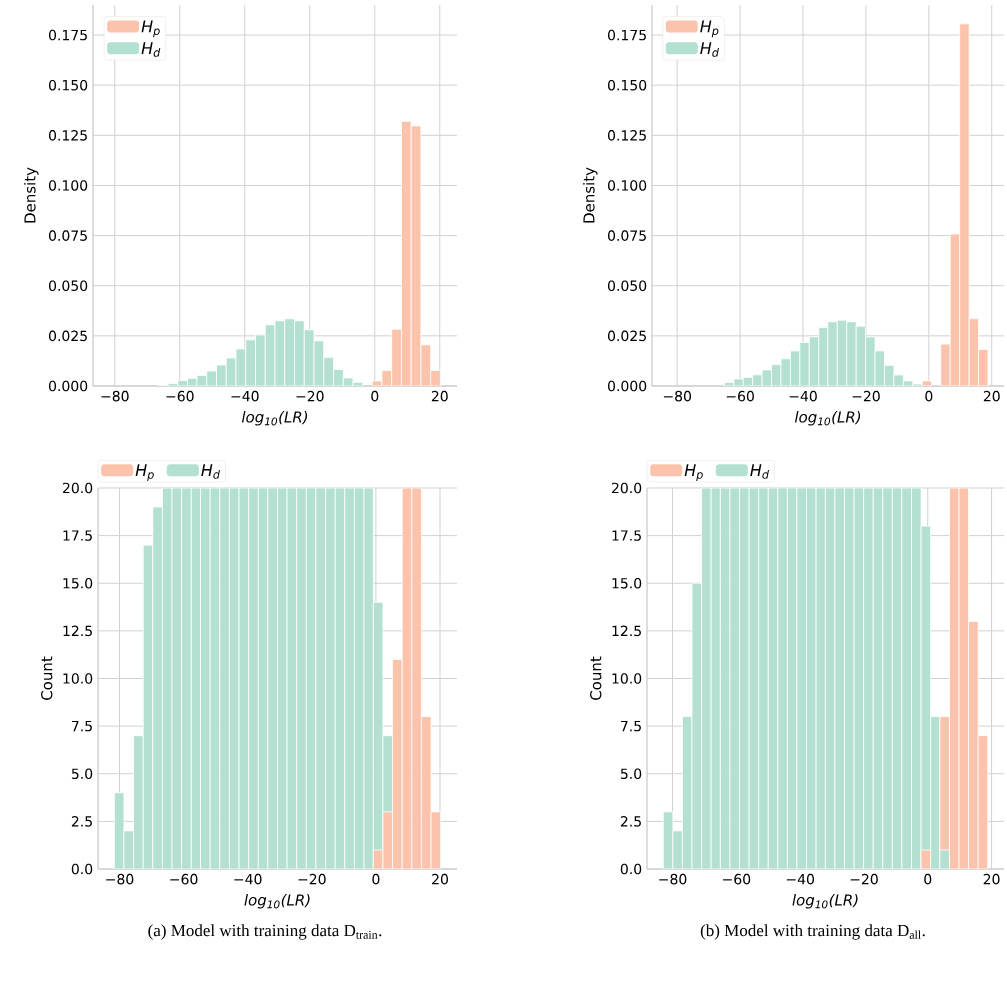 This screenshot has width=1007, height=998. Describe the element at coordinates (265, 932) in the screenshot. I see `text: (a) Model with training data D$_{train}$.` at that location.